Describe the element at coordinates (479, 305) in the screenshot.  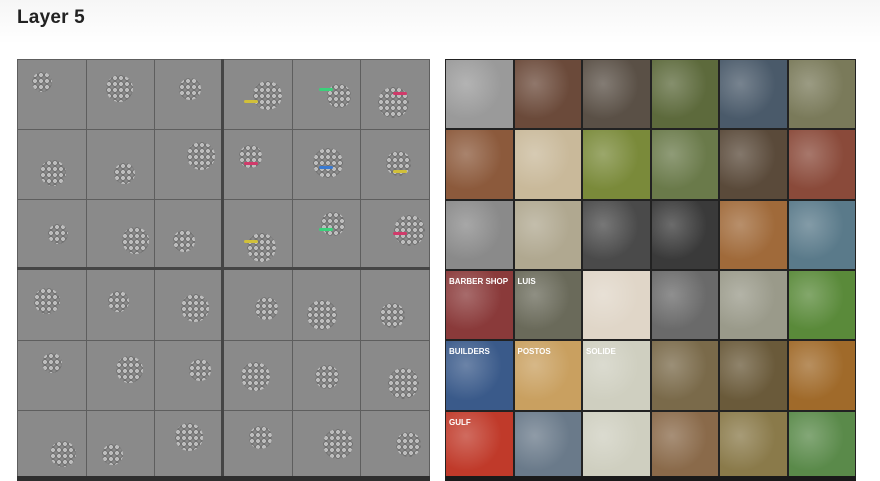
I see `image-patch: BARBER SHOP` at that location.